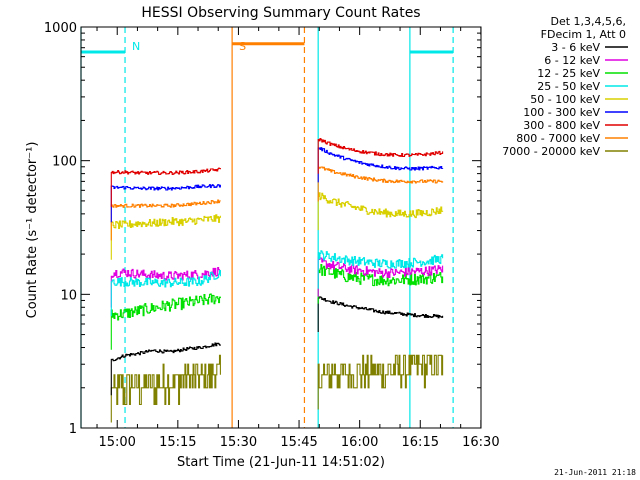  I want to click on legend-label-100-300-kev: 100 - 300 keV, so click(561, 112).